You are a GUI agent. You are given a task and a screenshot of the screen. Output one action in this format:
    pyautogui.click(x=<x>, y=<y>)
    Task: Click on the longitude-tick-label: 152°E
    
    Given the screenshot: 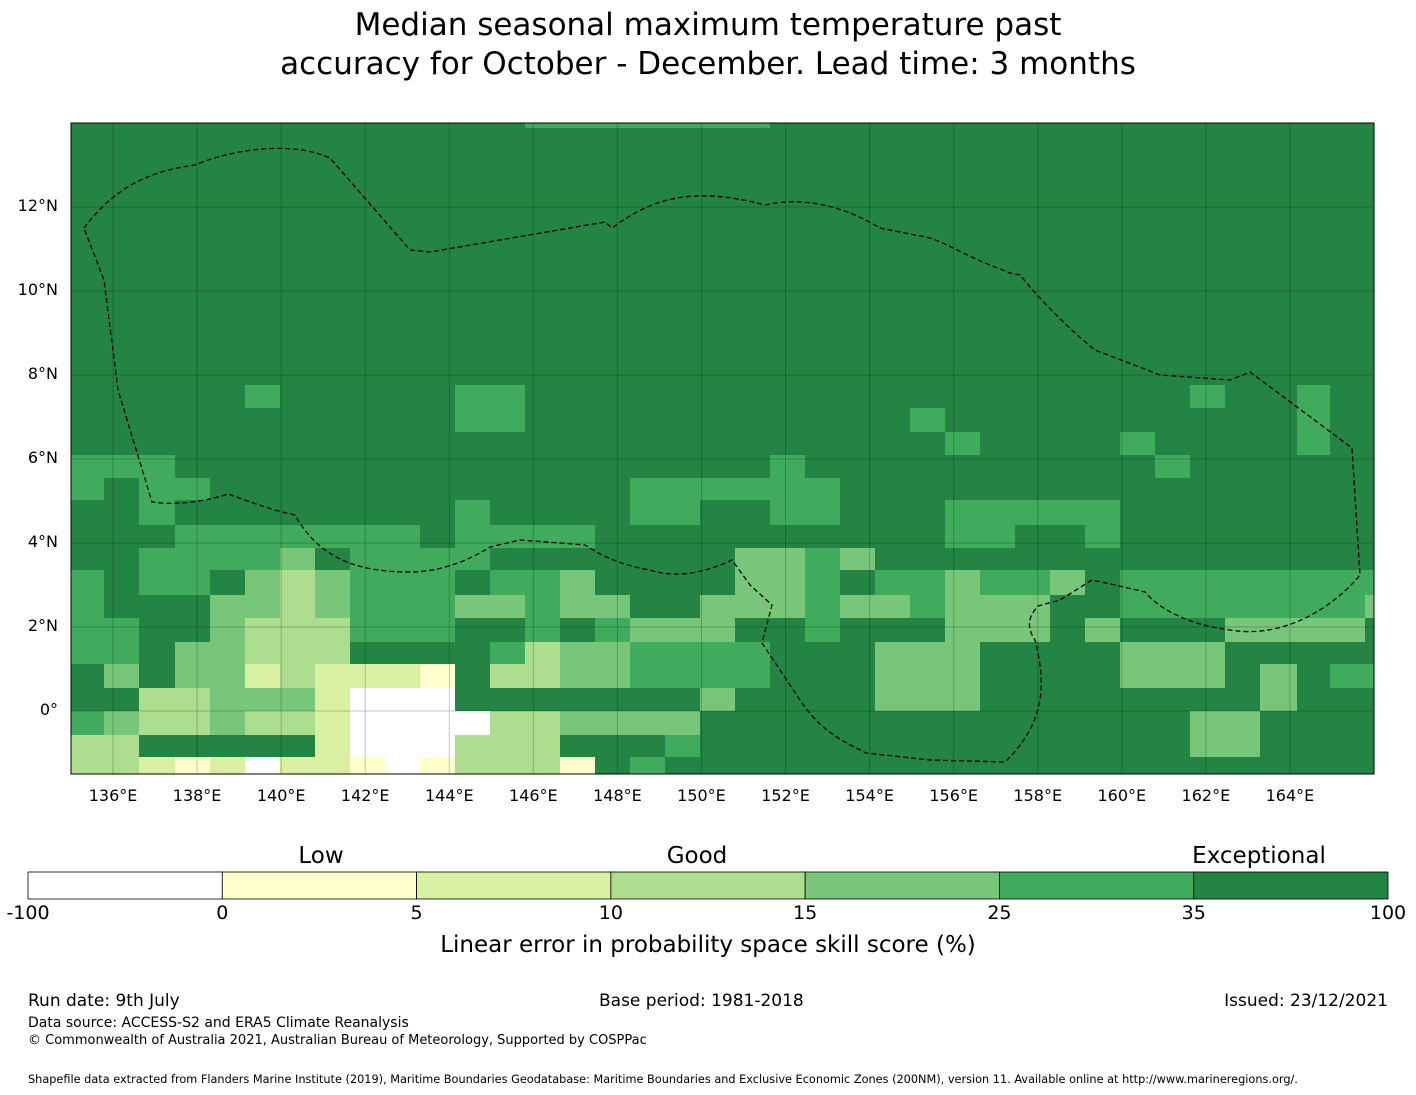 What is the action you would take?
    pyautogui.click(x=785, y=795)
    